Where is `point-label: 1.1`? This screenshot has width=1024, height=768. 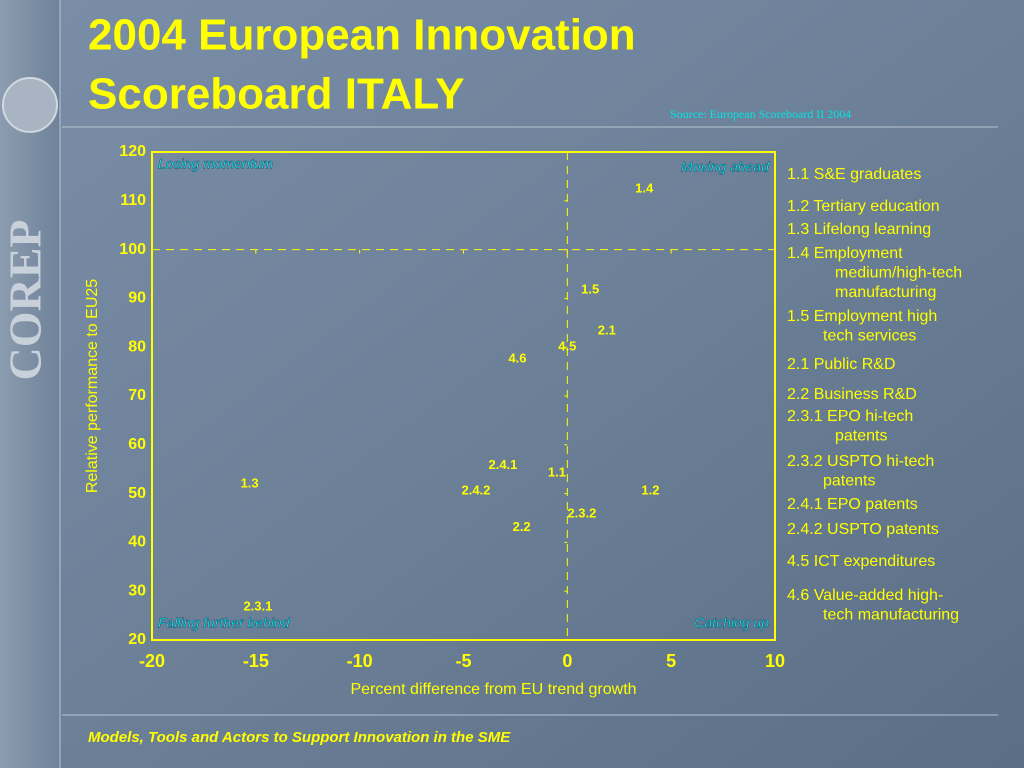
point-label: 1.1 is located at coordinates (557, 472).